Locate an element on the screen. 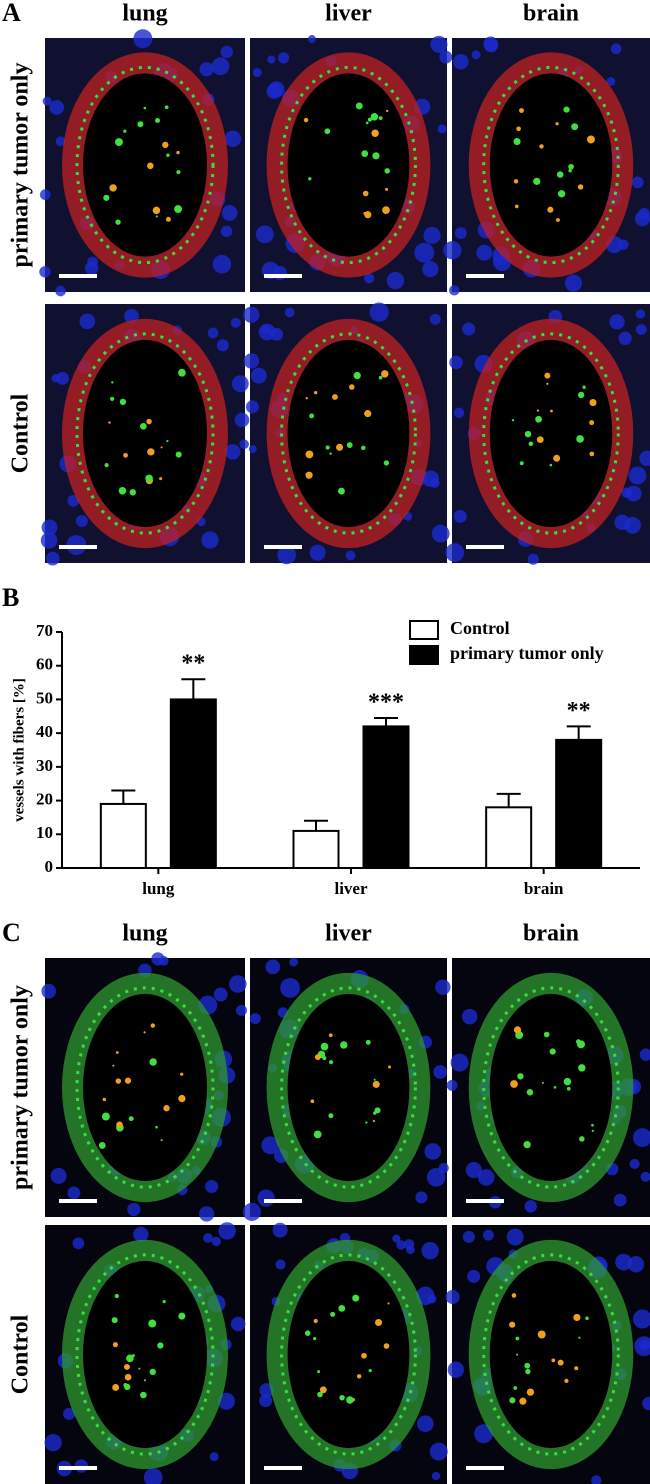  x-tick-label: lung is located at coordinates (158, 888).